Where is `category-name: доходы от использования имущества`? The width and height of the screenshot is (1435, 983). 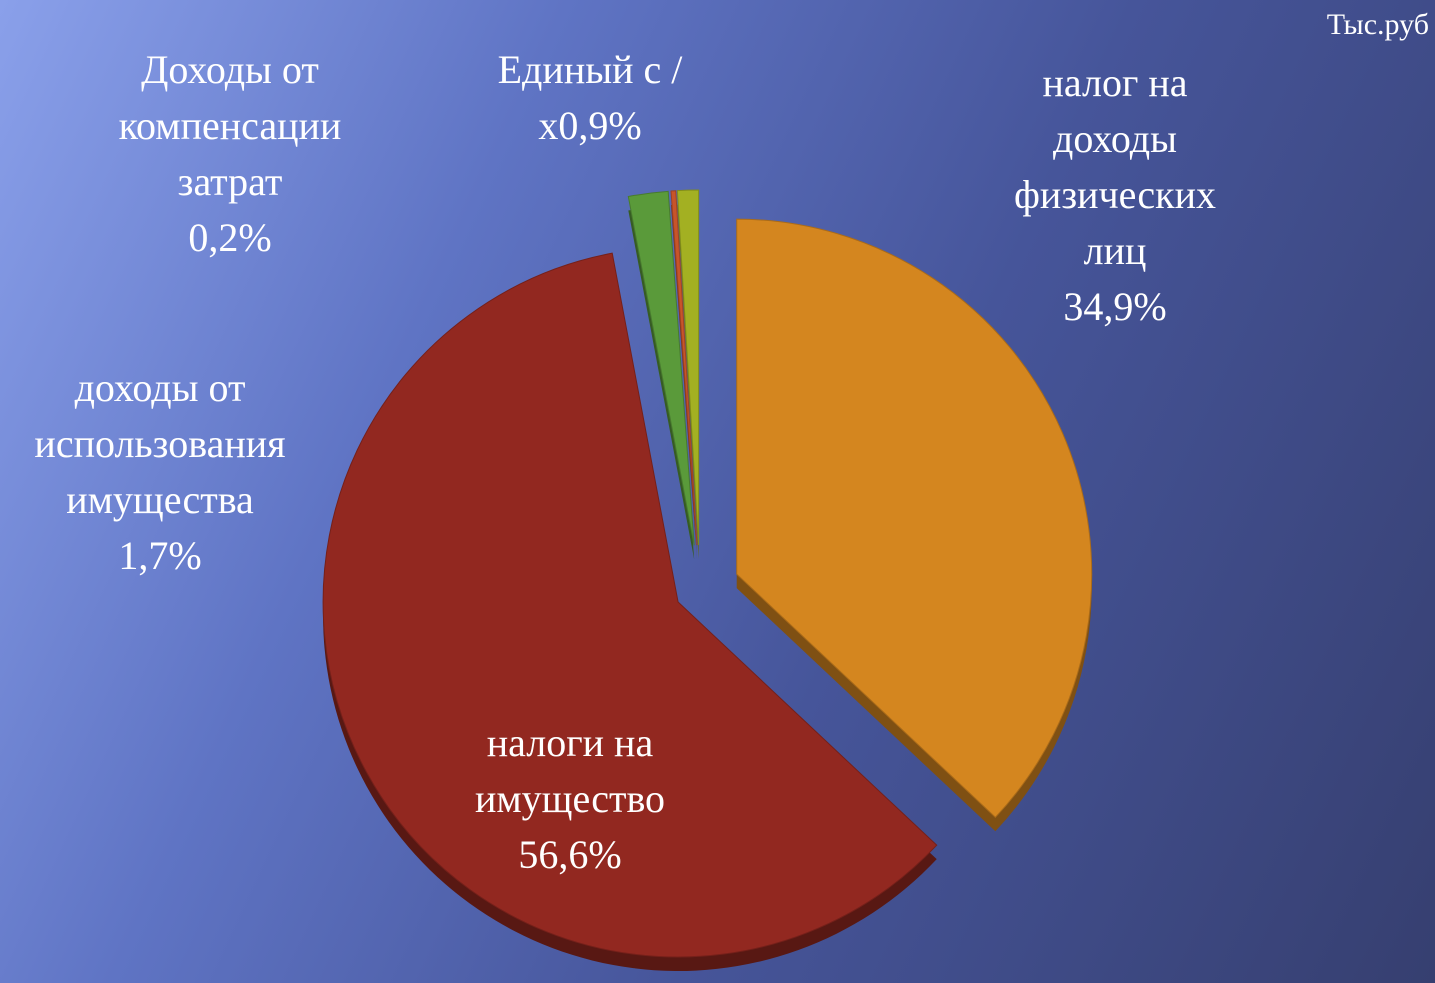
category-name: доходы от использования имущества is located at coordinates (160, 443).